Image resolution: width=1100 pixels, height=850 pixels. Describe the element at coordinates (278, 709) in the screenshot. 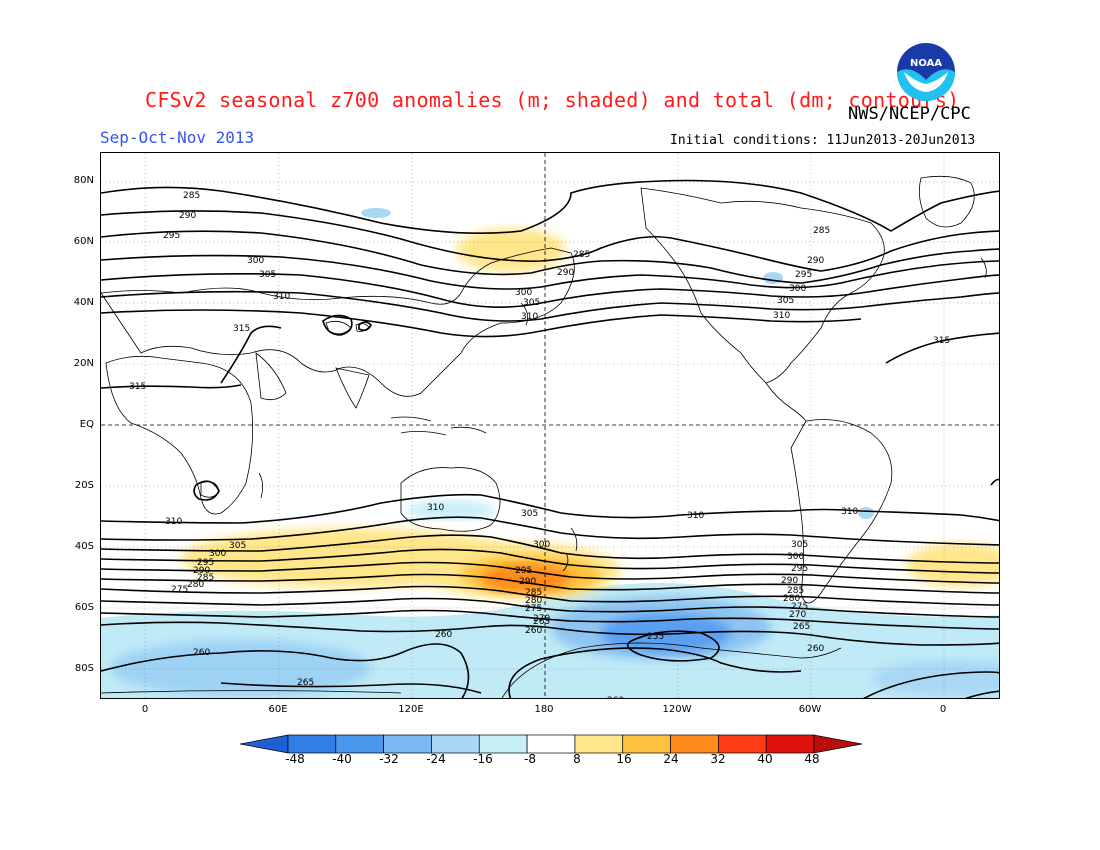

I see `lon-label-60e: 60E` at that location.